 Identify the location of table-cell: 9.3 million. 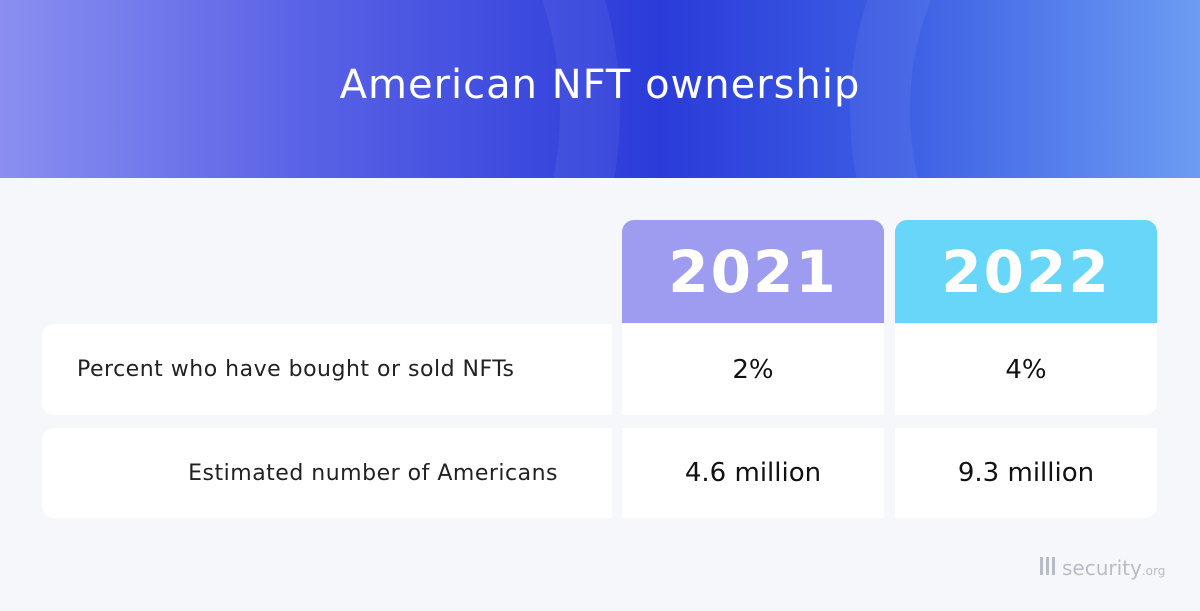
(1026, 473).